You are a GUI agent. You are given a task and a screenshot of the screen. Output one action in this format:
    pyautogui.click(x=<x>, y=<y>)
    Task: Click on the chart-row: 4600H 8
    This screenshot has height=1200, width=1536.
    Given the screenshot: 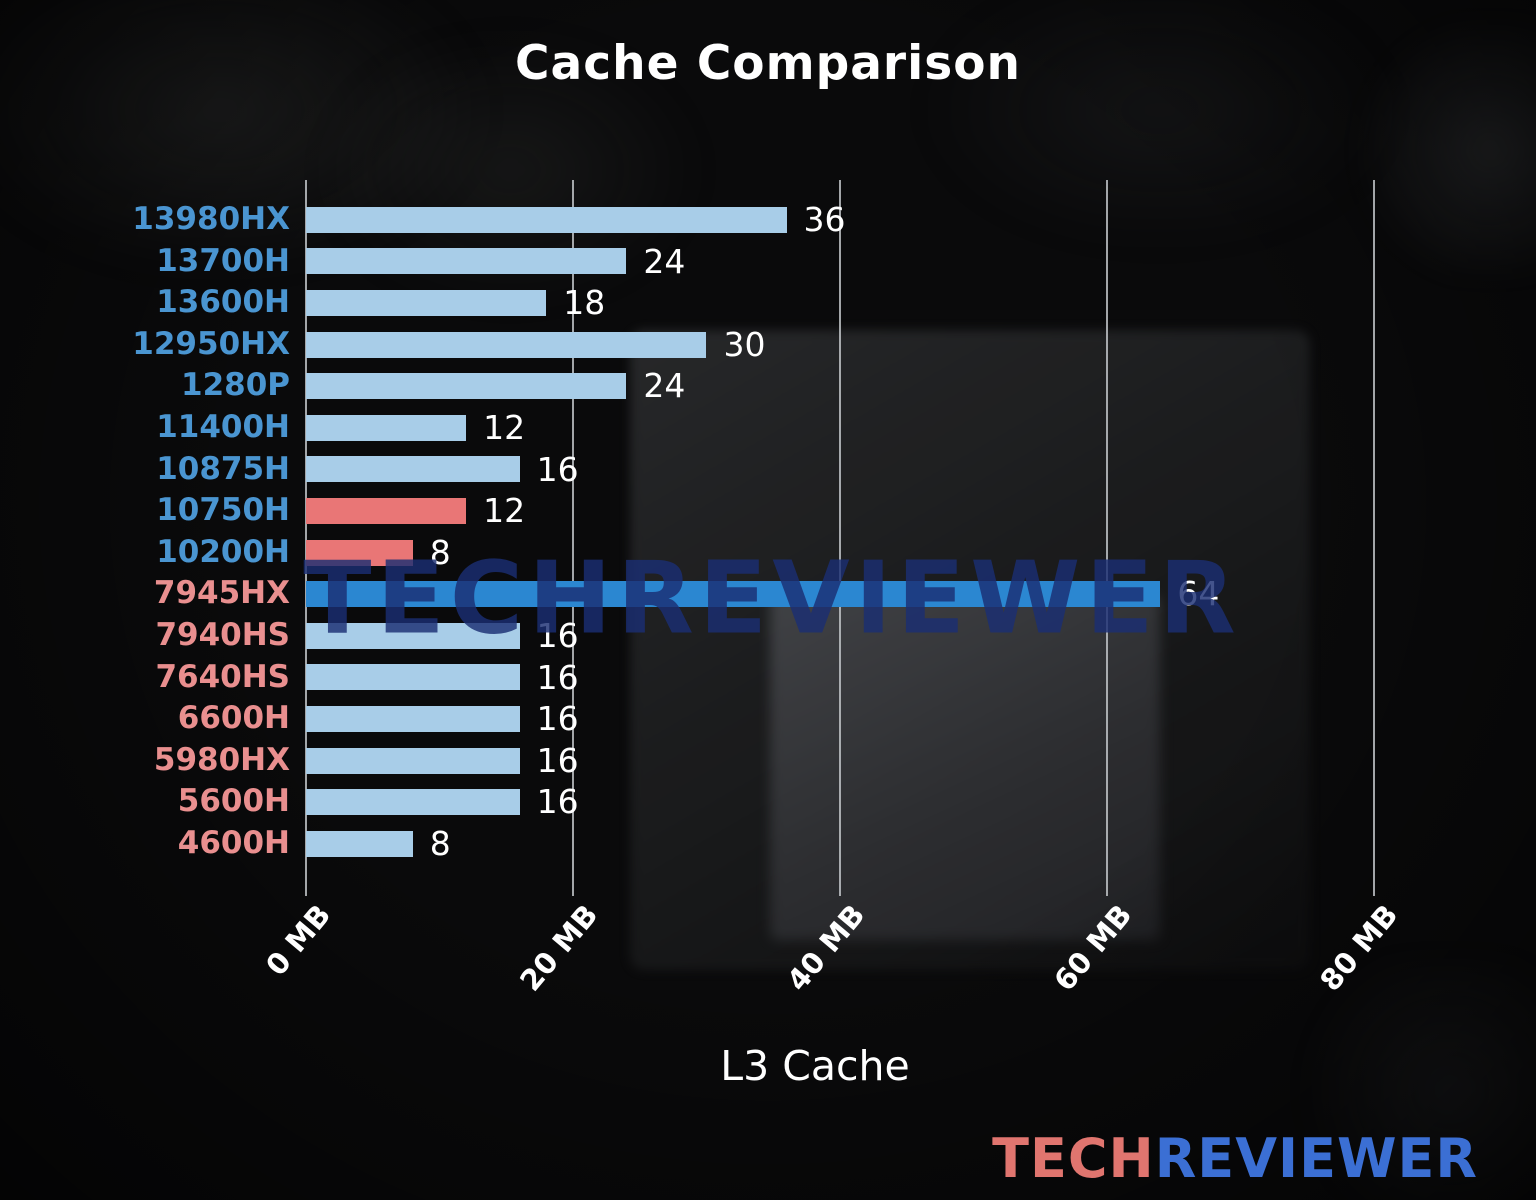 What is the action you would take?
    pyautogui.click(x=811, y=844)
    